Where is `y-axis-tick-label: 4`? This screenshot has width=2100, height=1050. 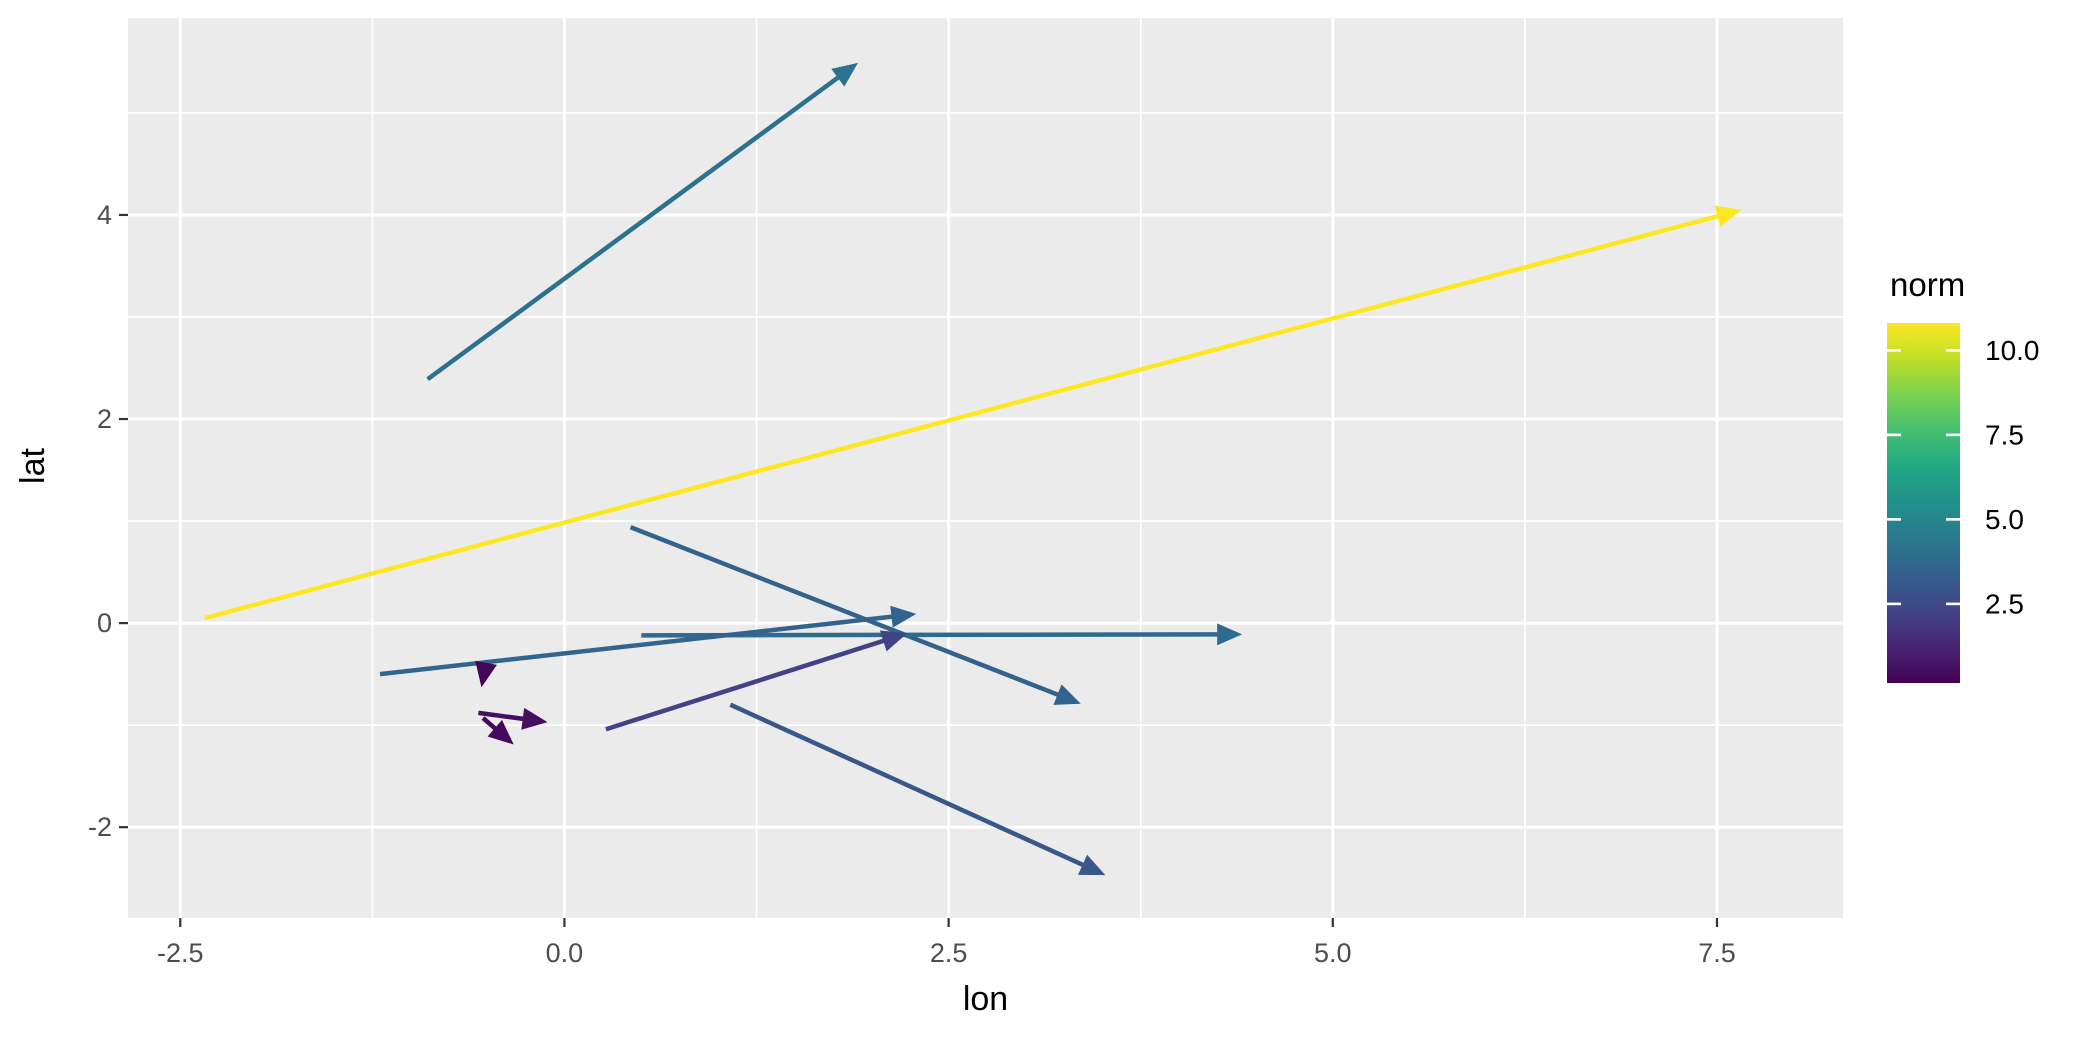 y-axis-tick-label: 4 is located at coordinates (104, 215).